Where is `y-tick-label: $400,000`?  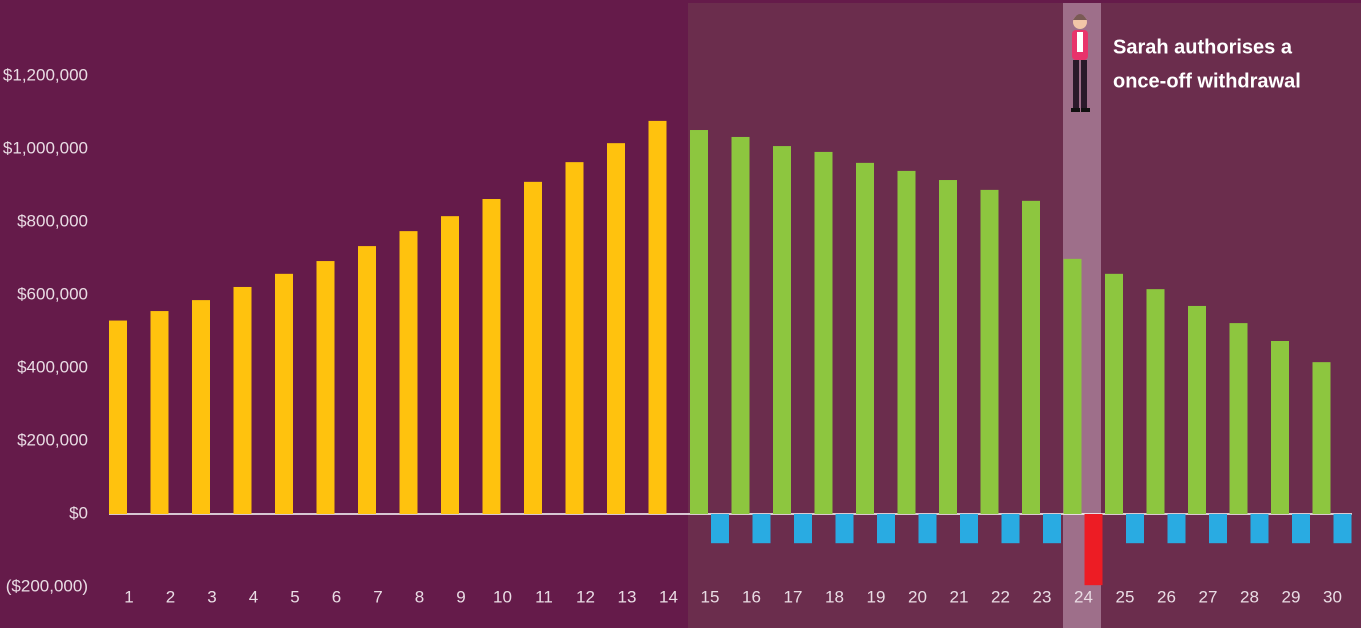
y-tick-label: $400,000 is located at coordinates (52, 366).